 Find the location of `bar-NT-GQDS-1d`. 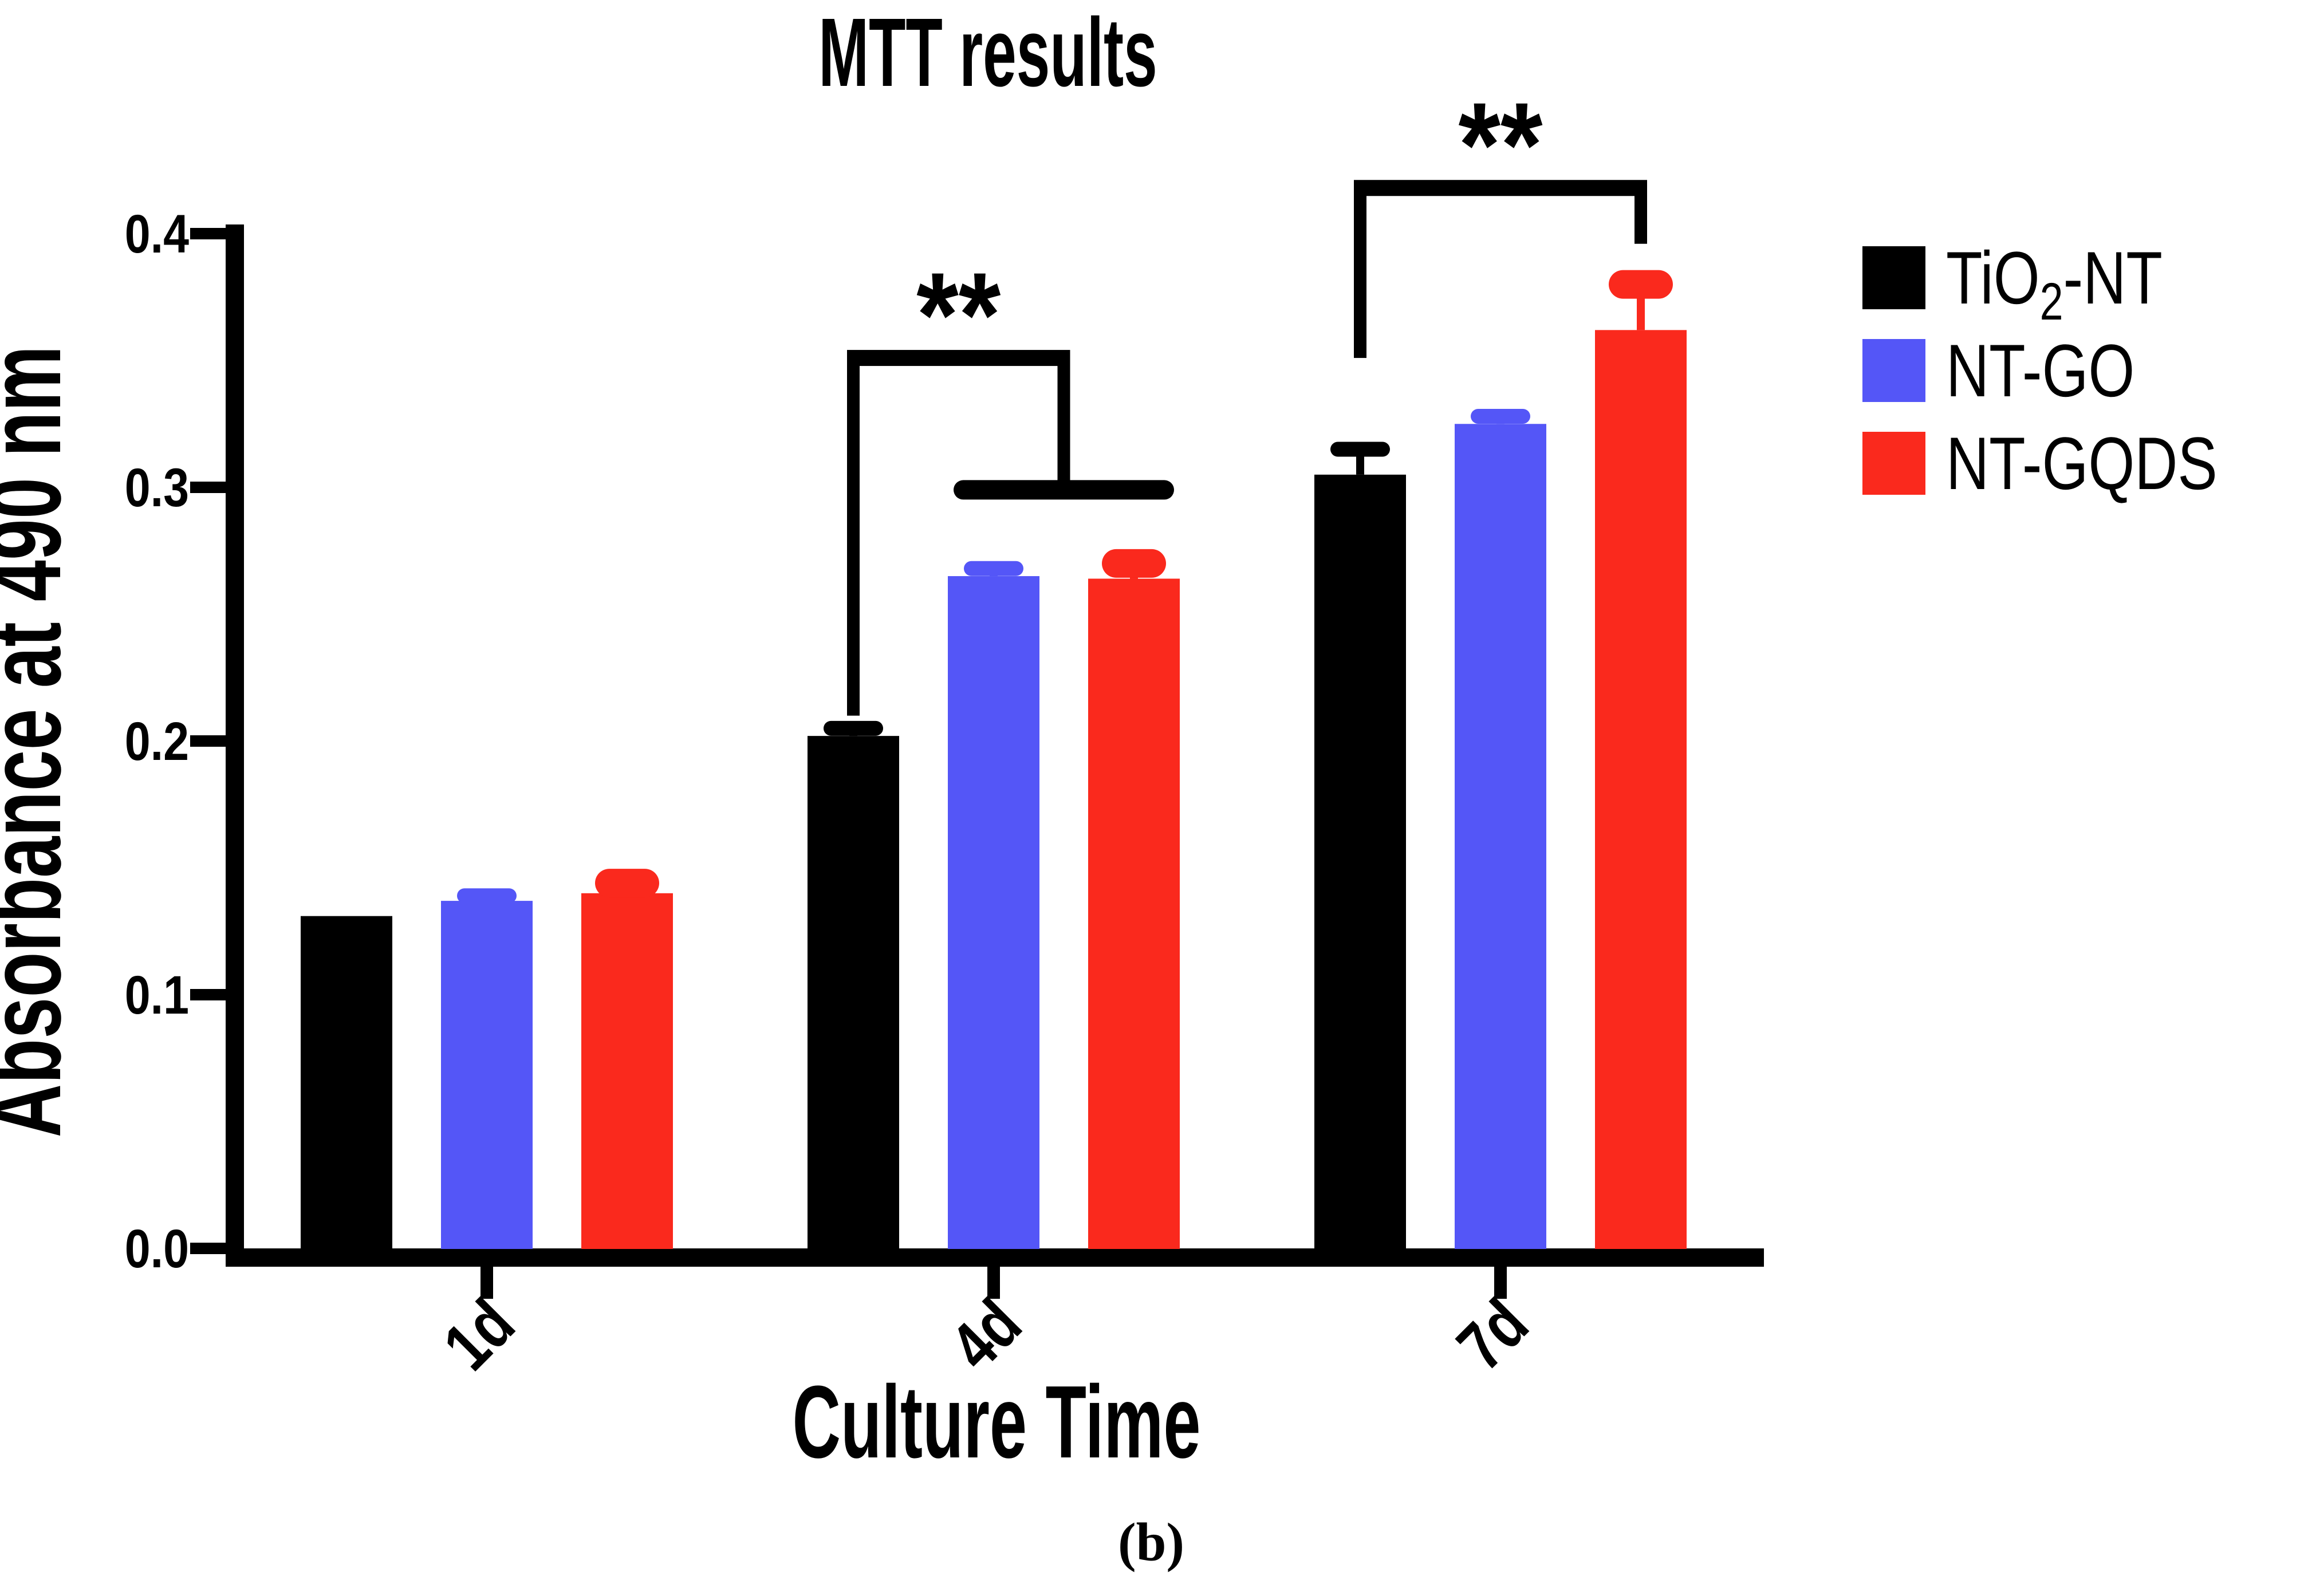

bar-NT-GQDS-1d is located at coordinates (627, 1071).